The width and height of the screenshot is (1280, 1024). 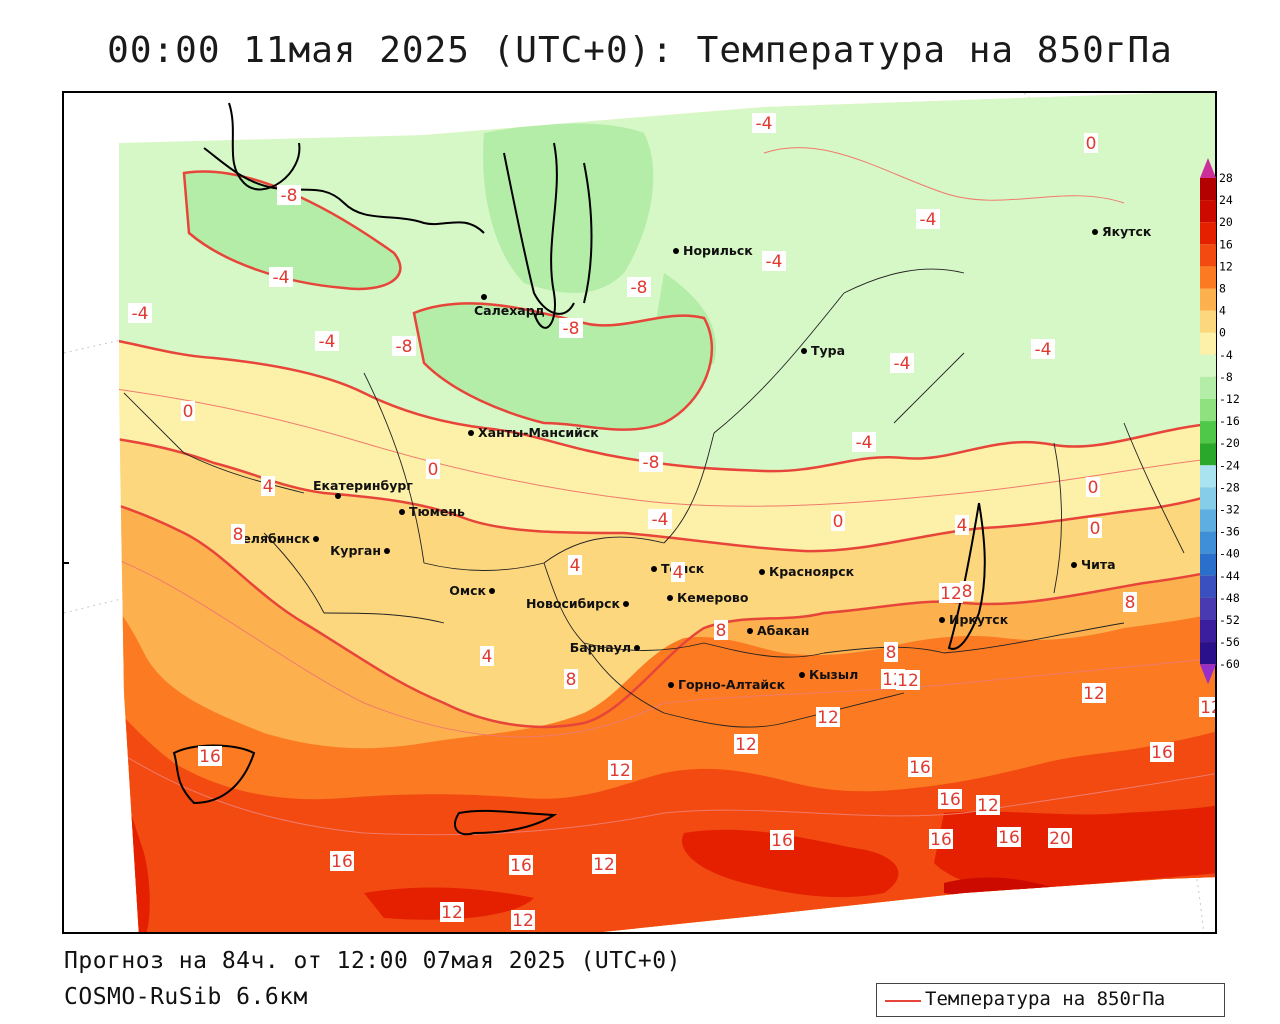 What do you see at coordinates (1229, 576) in the screenshot?
I see `colorbar-tick-label: -44` at bounding box center [1229, 576].